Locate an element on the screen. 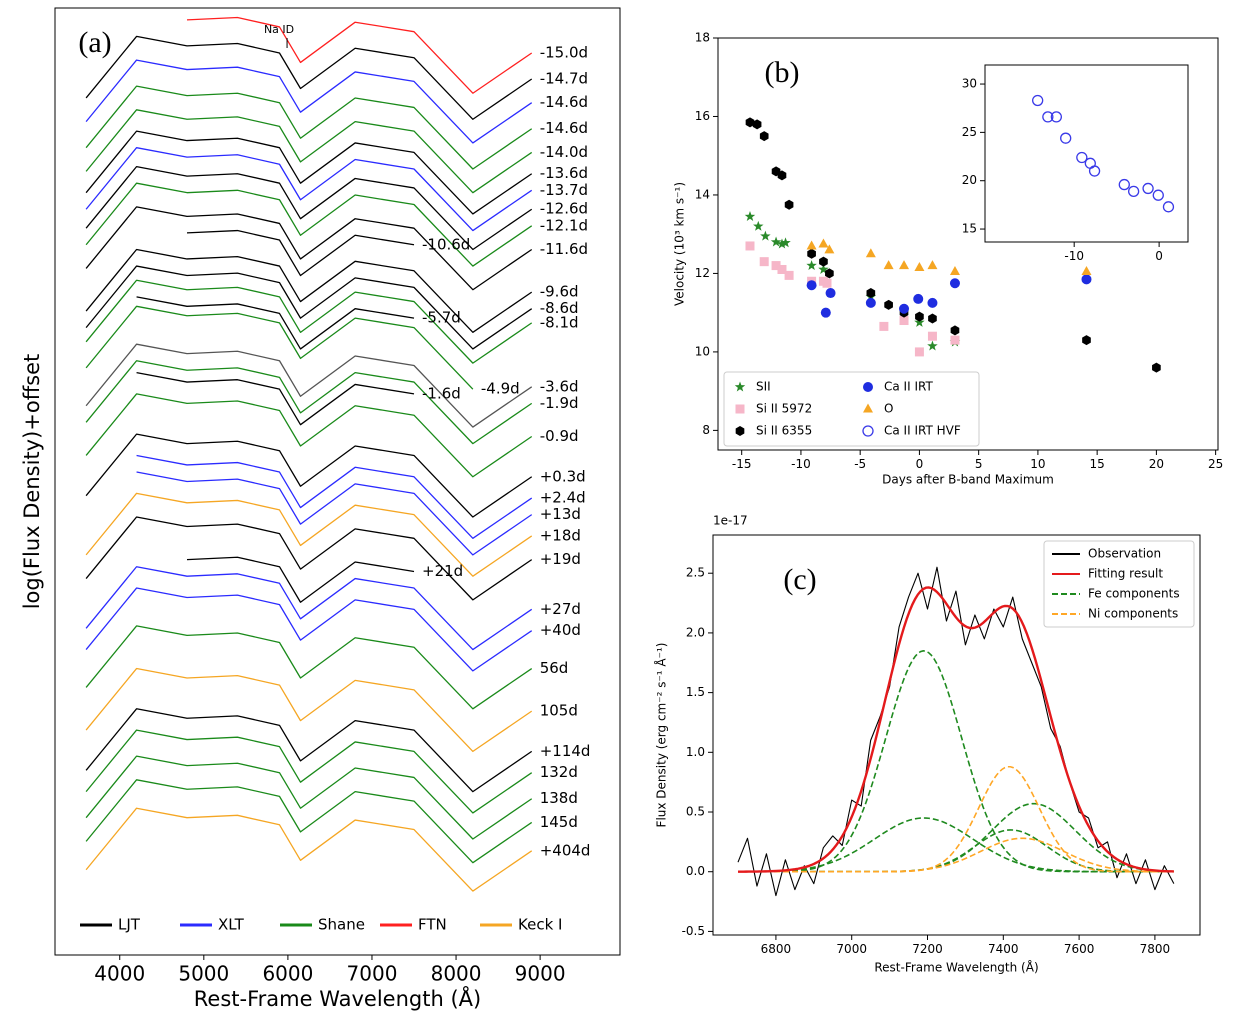 Image resolution: width=1240 pixels, height=1014 pixels. x-tick-label: 10 is located at coordinates (1037, 464).